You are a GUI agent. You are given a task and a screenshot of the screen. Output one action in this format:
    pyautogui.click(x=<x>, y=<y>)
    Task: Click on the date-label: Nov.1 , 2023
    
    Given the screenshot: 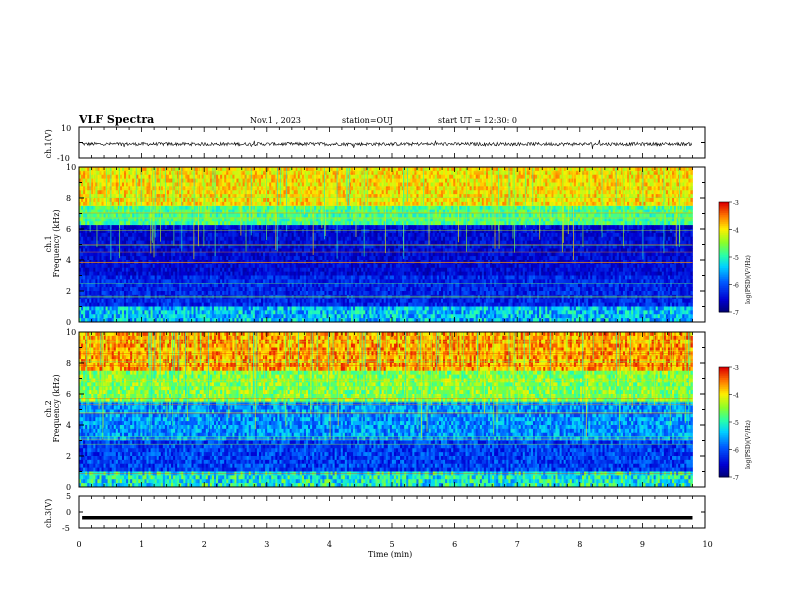 What is the action you would take?
    pyautogui.click(x=275, y=120)
    